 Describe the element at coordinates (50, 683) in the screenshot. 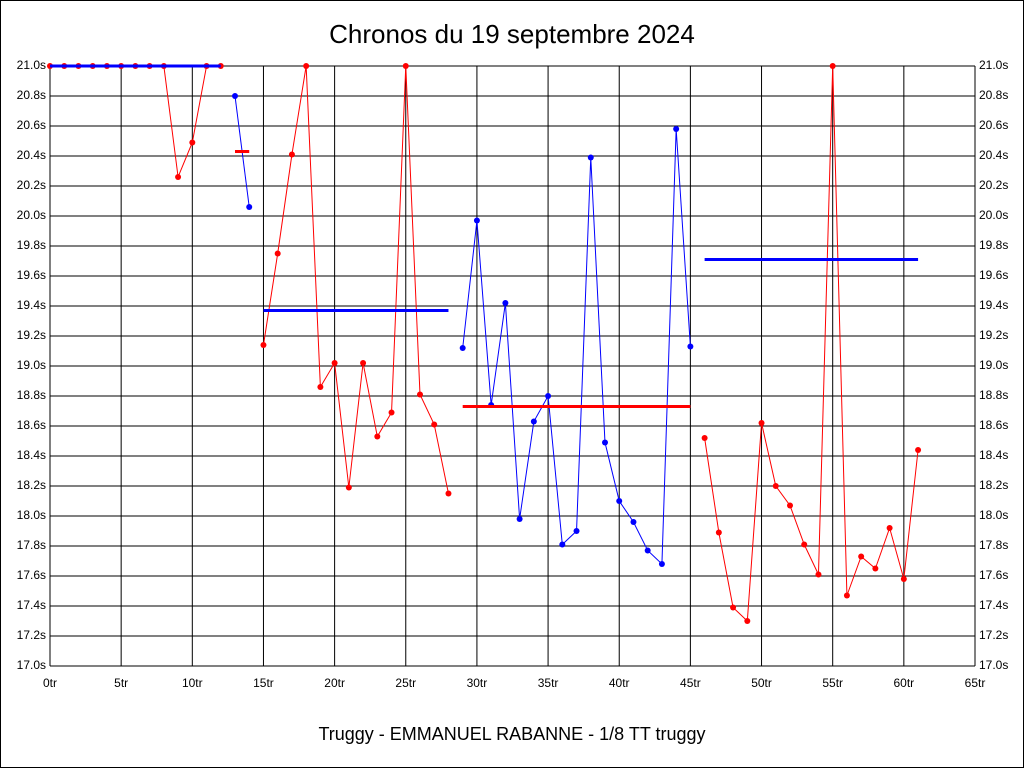

I see `x-tick-label: 0tr` at that location.